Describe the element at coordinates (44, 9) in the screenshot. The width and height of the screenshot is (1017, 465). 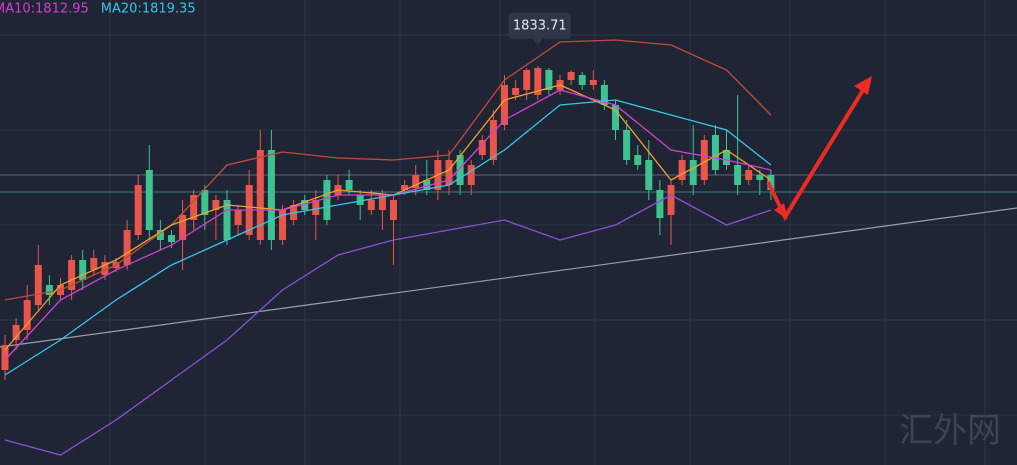
I see `legend-entry: MA10:1812.95` at that location.